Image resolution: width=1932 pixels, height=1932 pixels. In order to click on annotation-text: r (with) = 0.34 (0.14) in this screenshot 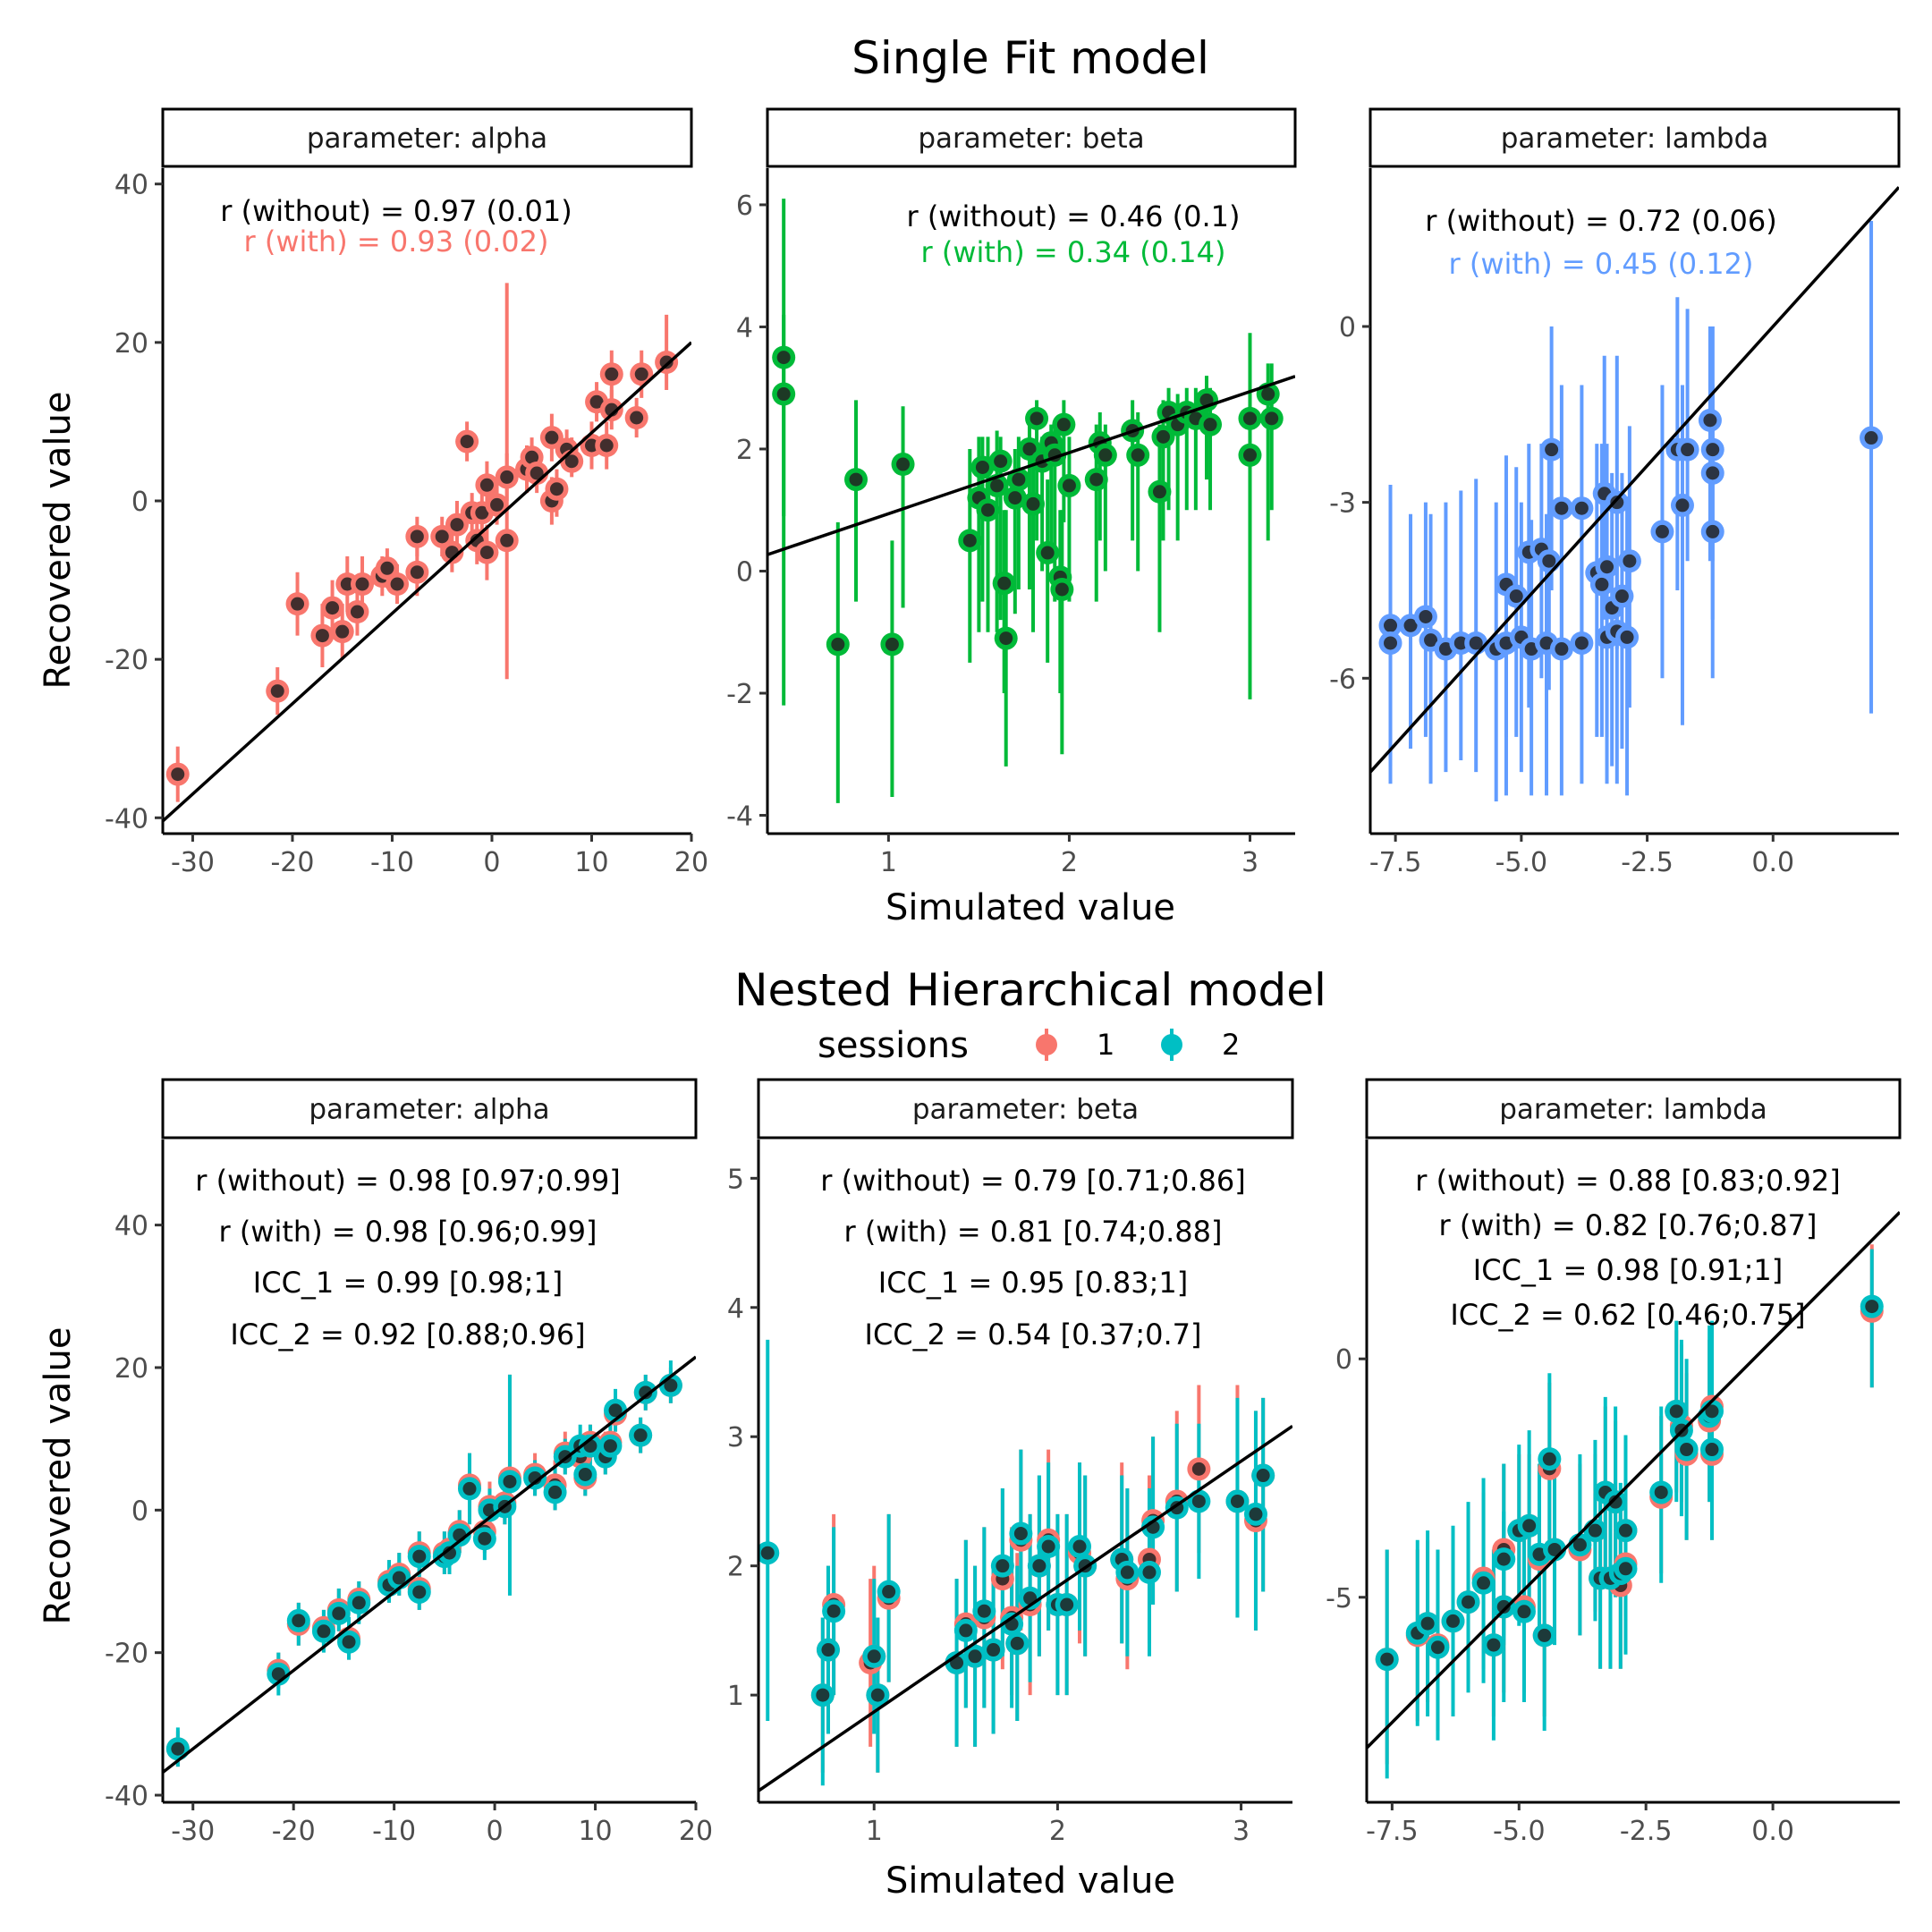, I will do `click(1073, 252)`.